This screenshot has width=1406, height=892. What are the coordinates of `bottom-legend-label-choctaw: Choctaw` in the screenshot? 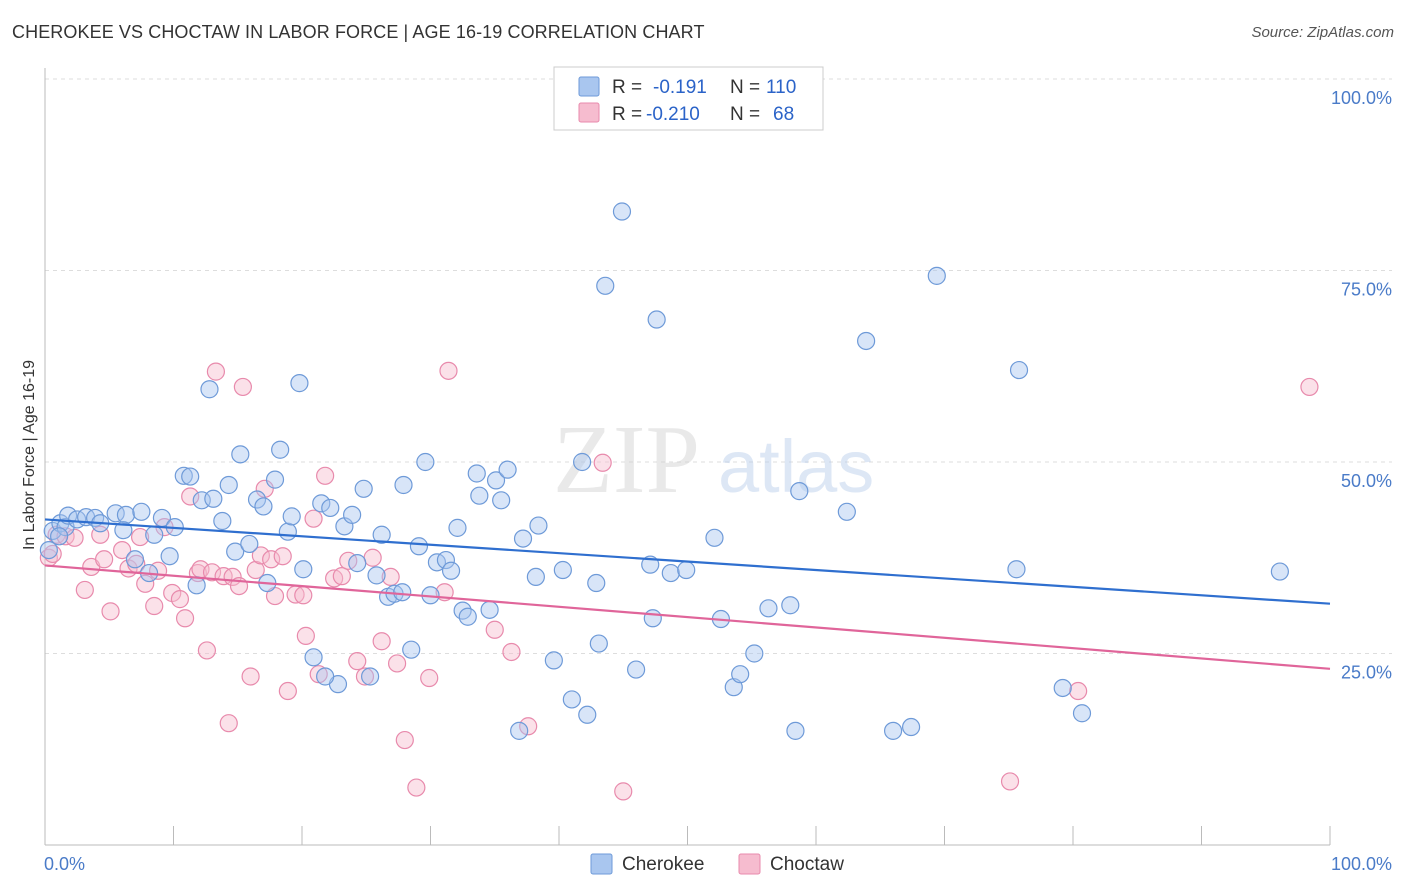 It's located at (807, 864).